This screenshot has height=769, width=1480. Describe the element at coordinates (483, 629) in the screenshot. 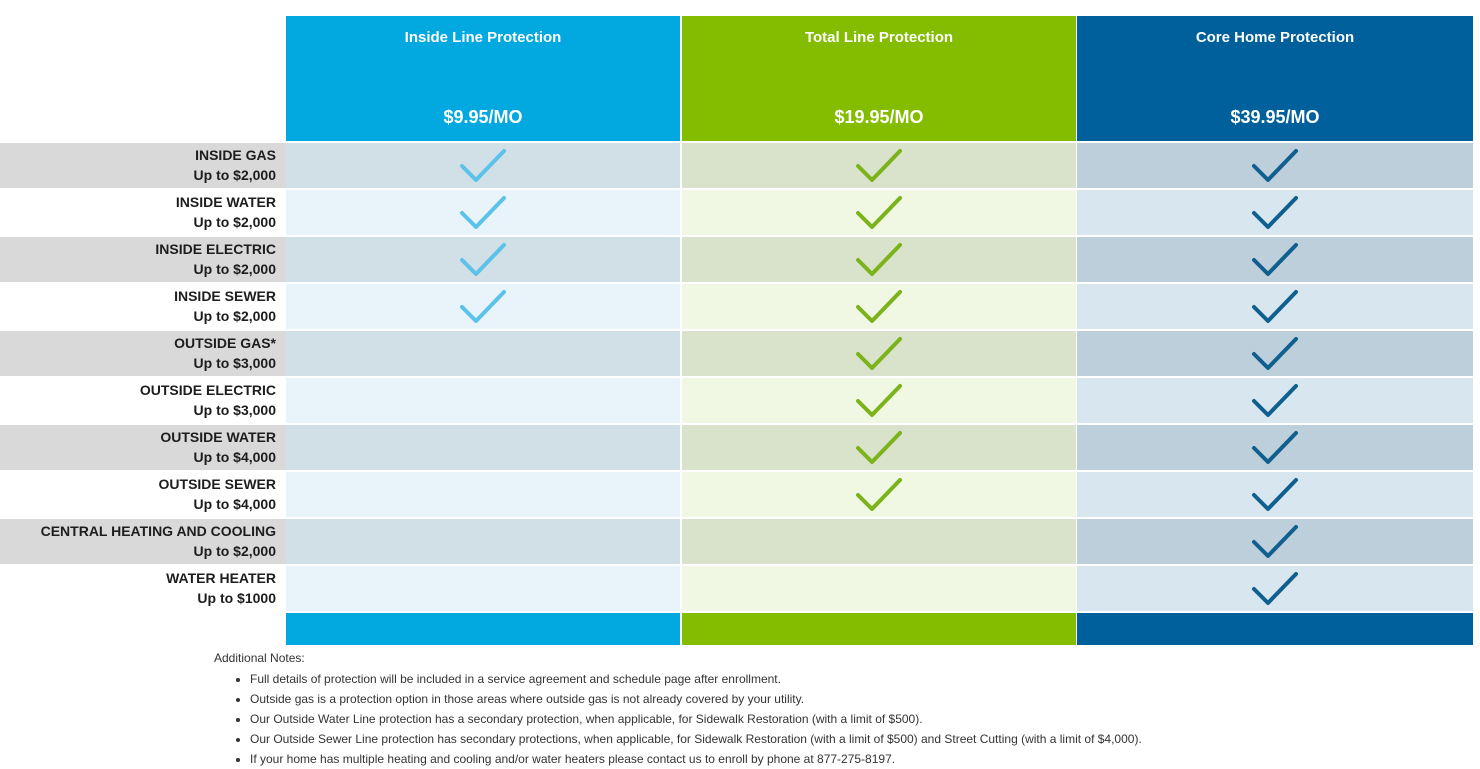

I see `footer-bar-inside-line` at that location.